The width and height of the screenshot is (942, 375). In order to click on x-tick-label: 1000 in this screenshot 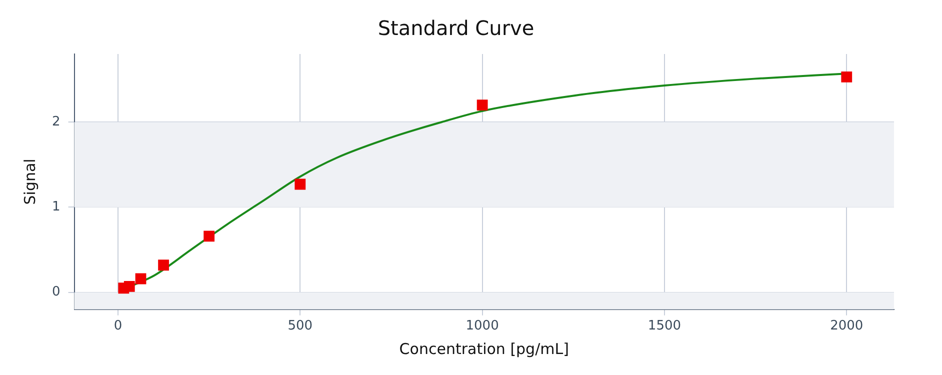, I will do `click(482, 326)`.